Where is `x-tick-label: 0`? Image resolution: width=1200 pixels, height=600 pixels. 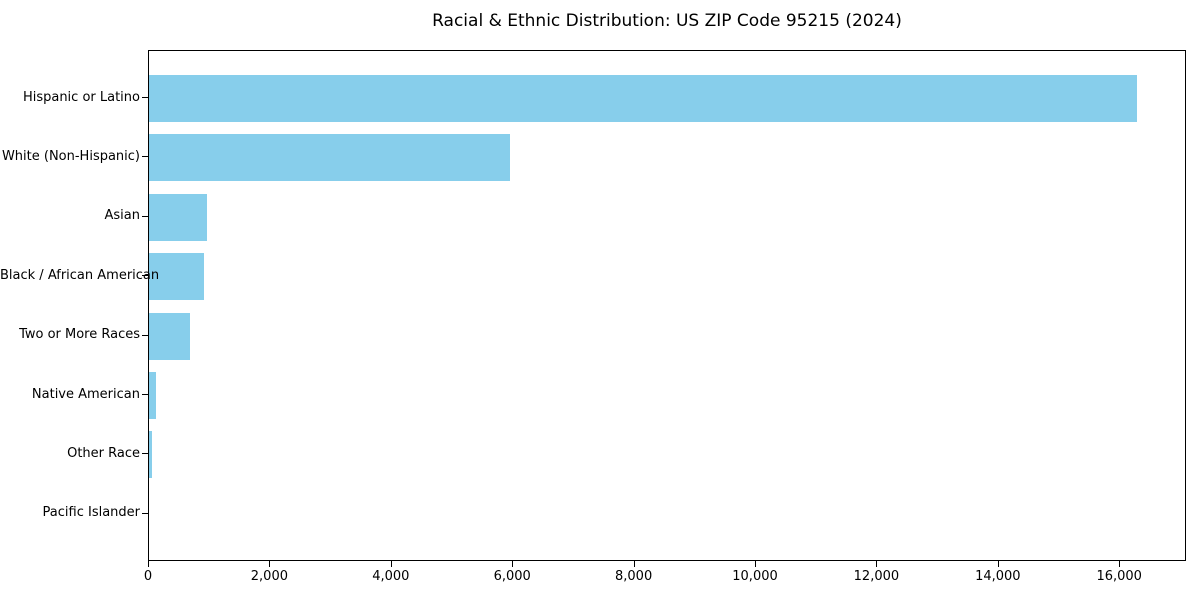 x-tick-label: 0 is located at coordinates (148, 576).